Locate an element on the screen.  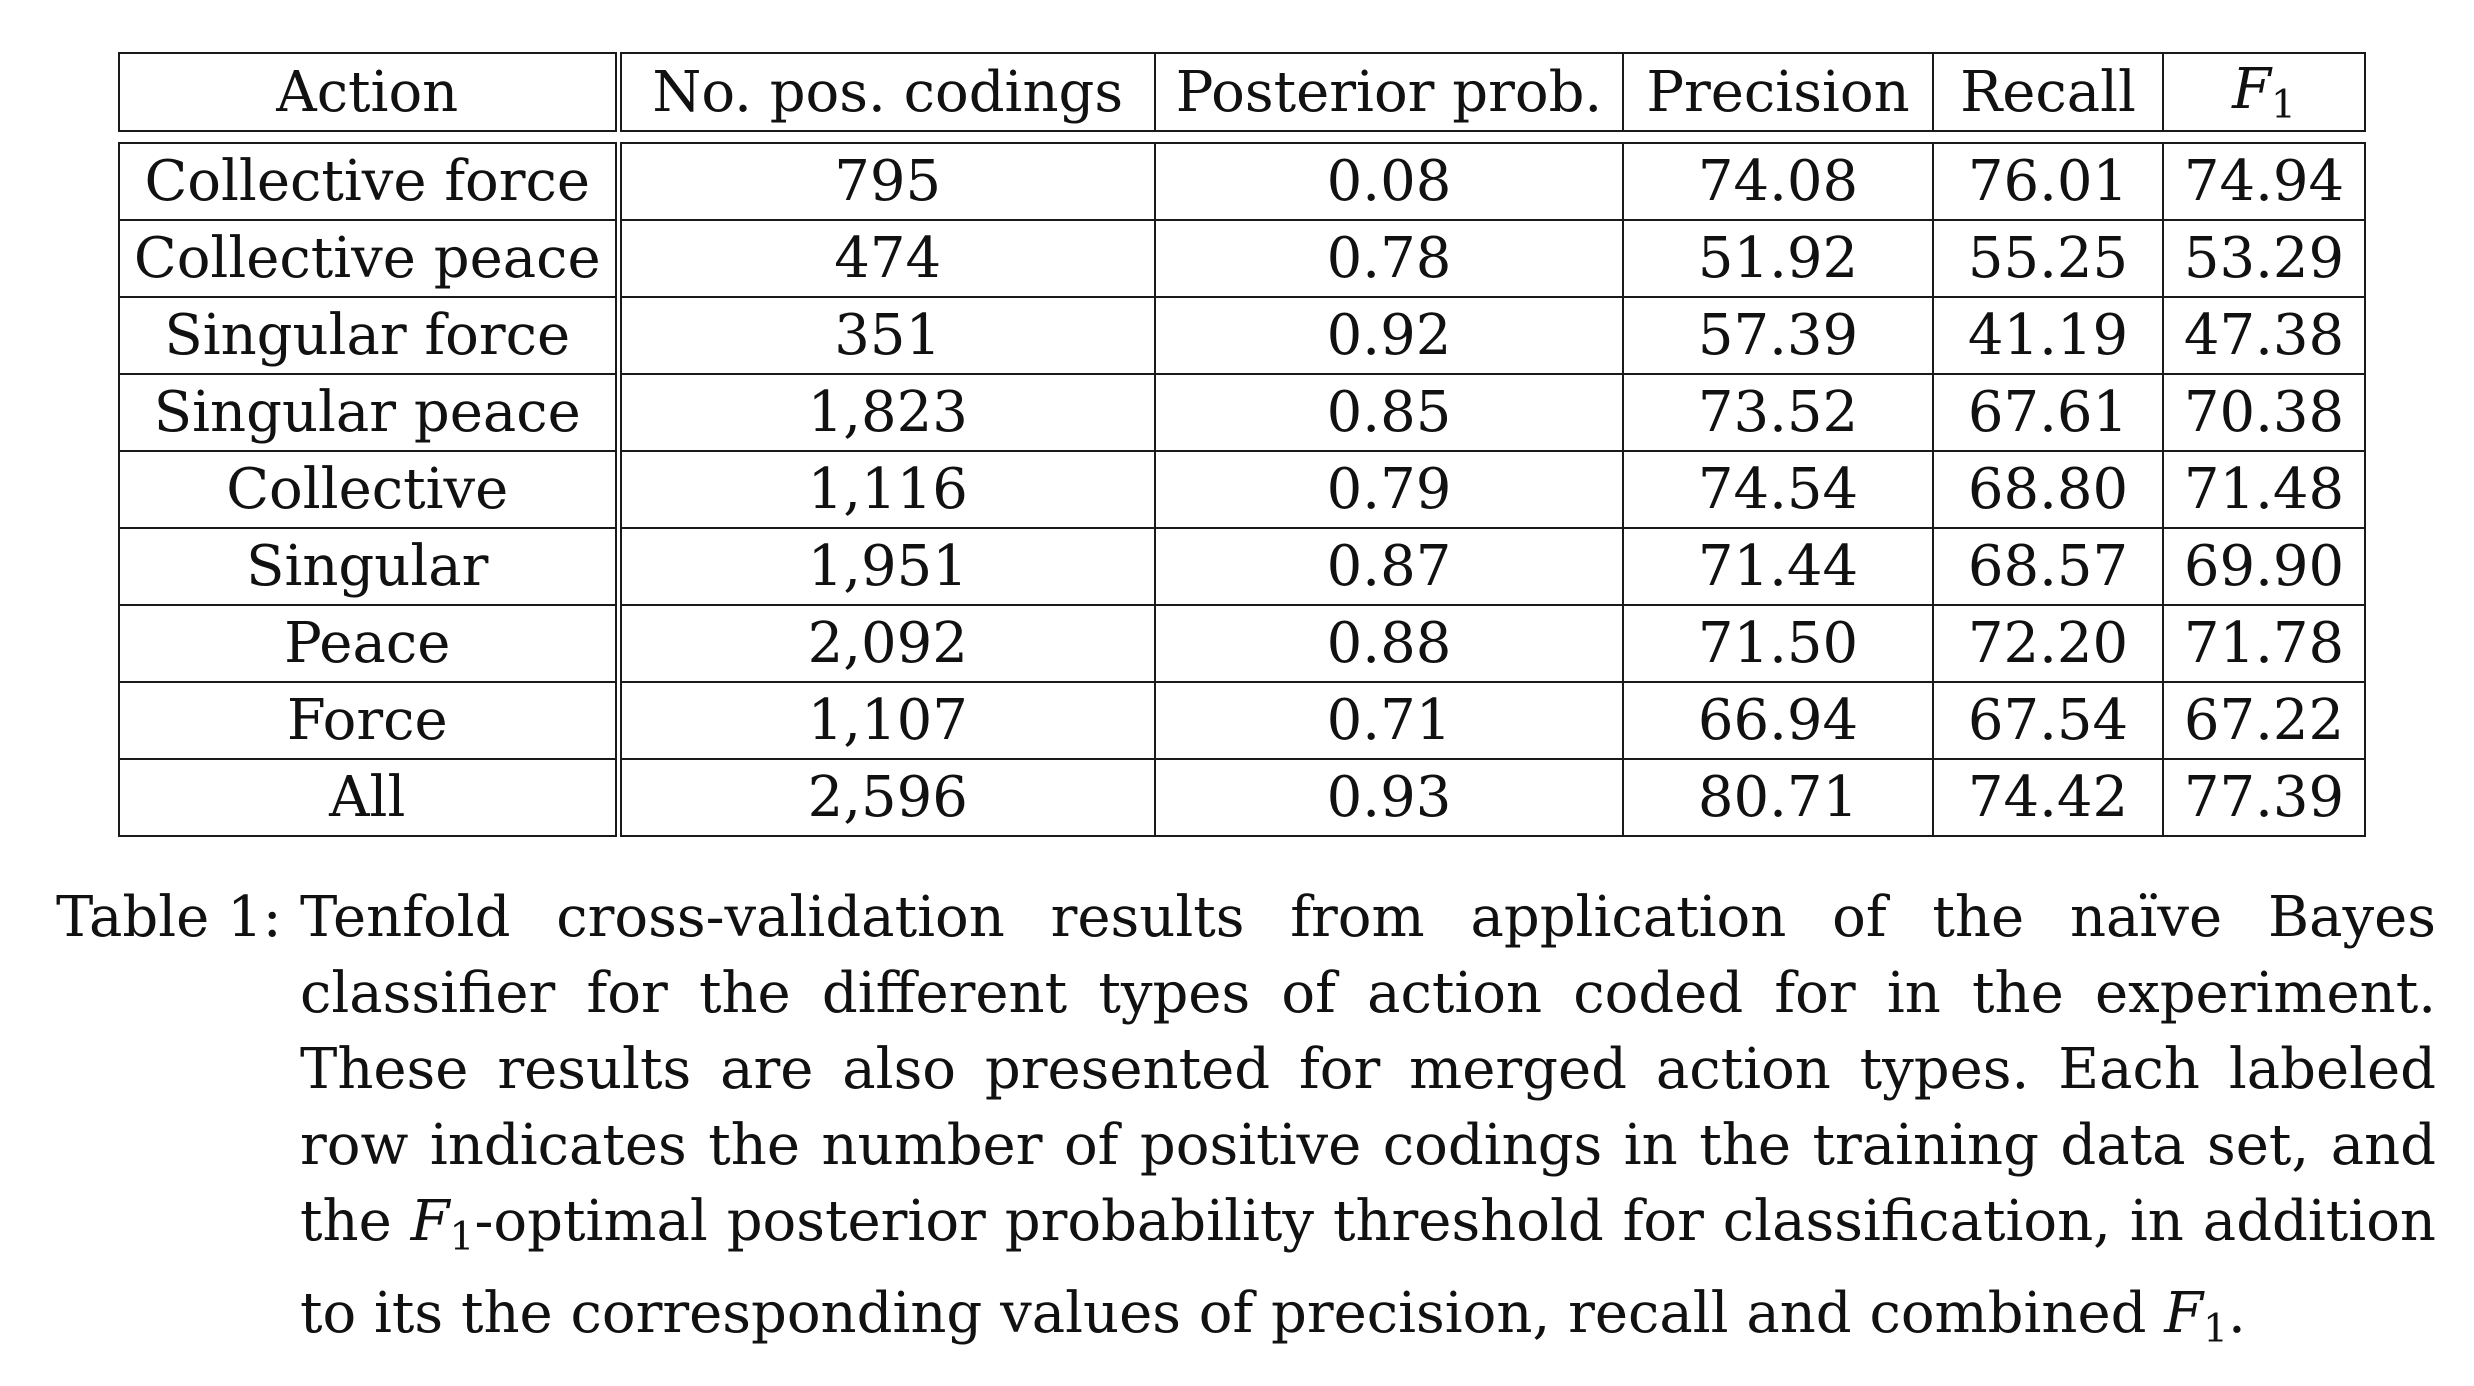
cell-action: Collective is located at coordinates (370, 489).